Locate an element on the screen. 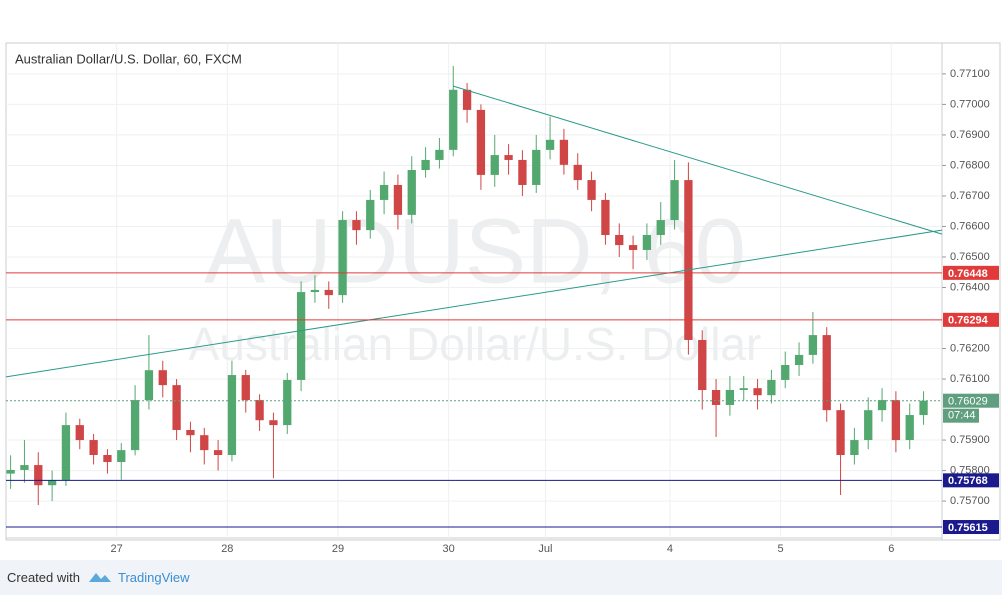  x-tick-label: 27 is located at coordinates (117, 549).